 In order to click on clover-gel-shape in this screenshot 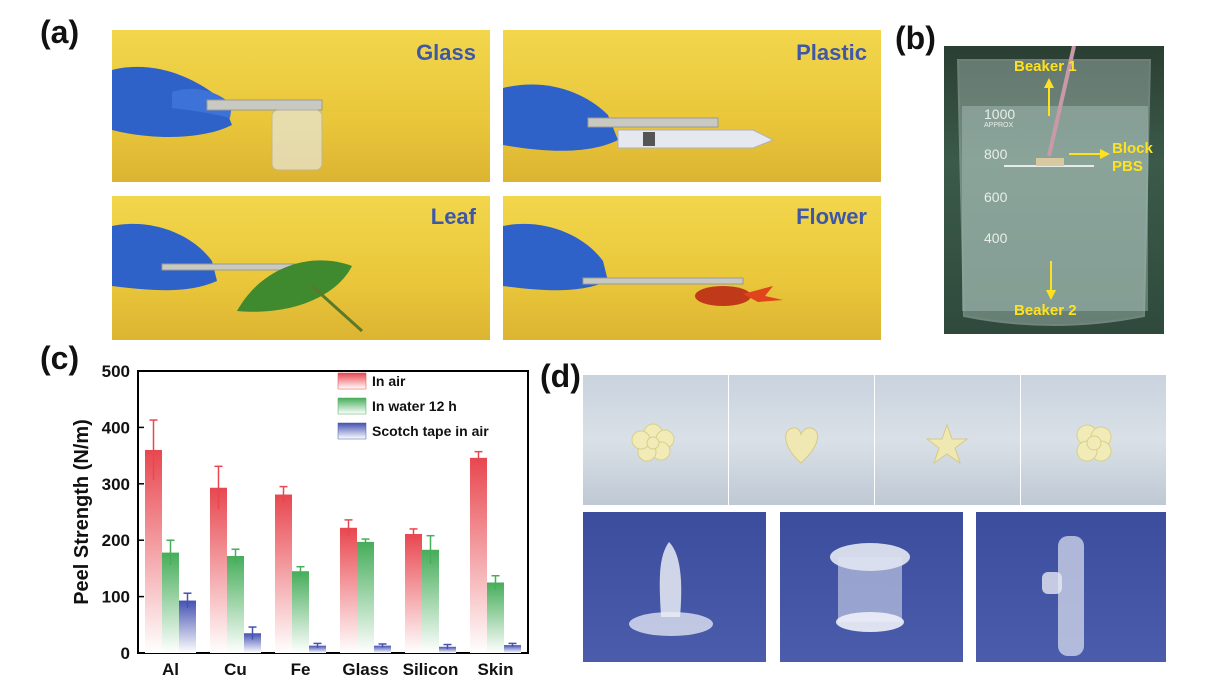, I will do `click(1094, 443)`.